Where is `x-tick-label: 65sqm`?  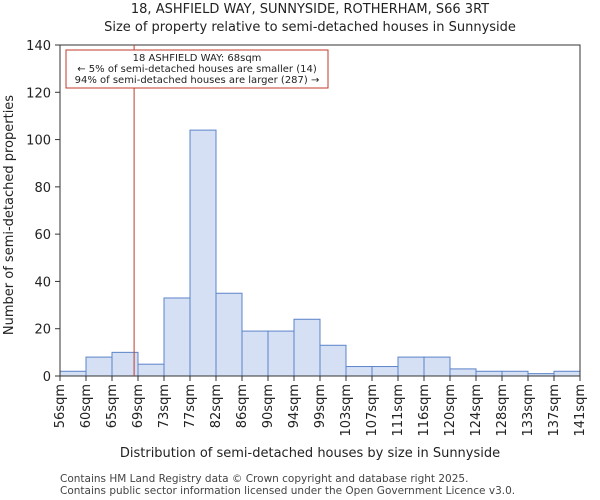
x-tick-label: 65sqm is located at coordinates (112, 406).